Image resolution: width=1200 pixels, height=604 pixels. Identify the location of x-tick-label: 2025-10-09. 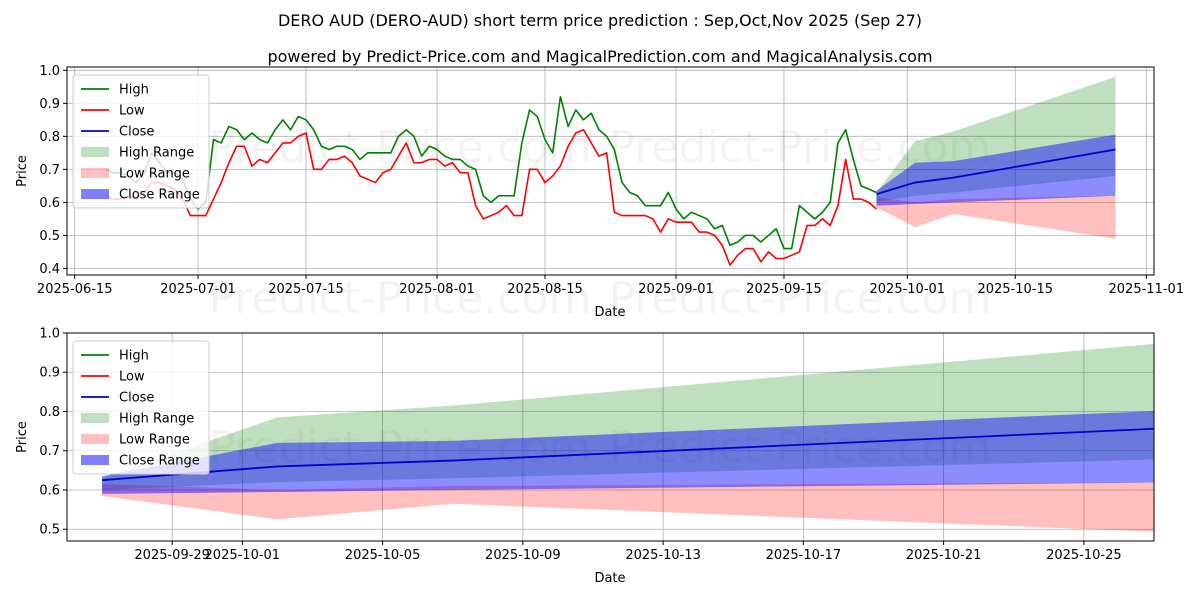
(523, 555).